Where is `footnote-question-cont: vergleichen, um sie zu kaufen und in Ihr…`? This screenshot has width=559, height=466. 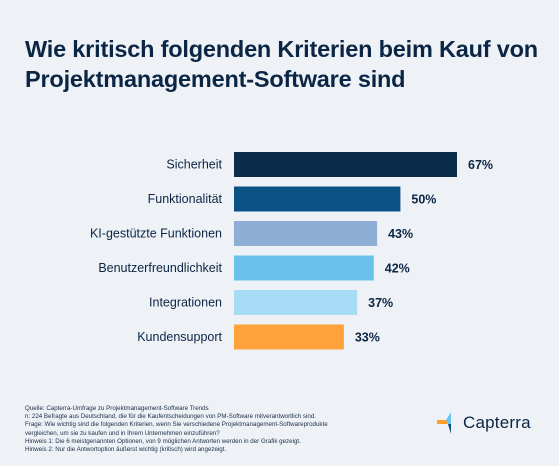 footnote-question-cont: vergleichen, um sie zu kaufen und in Ihr… is located at coordinates (122, 433).